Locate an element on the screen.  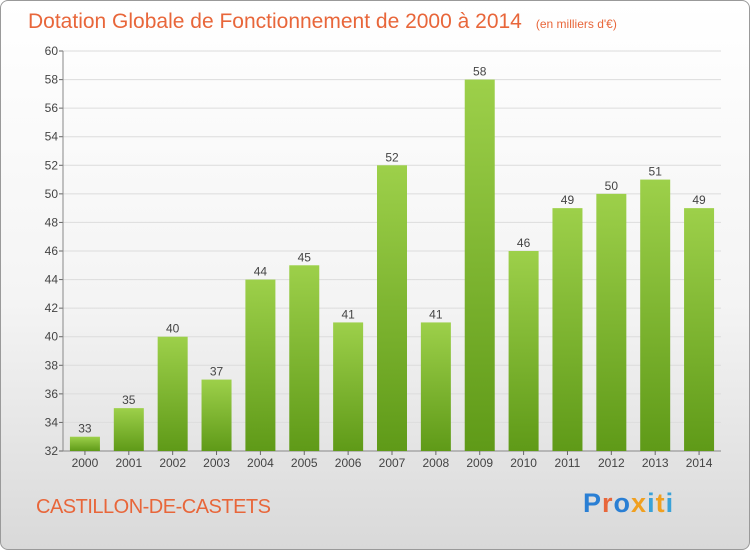
x-tick-label: 2007 is located at coordinates (392, 463).